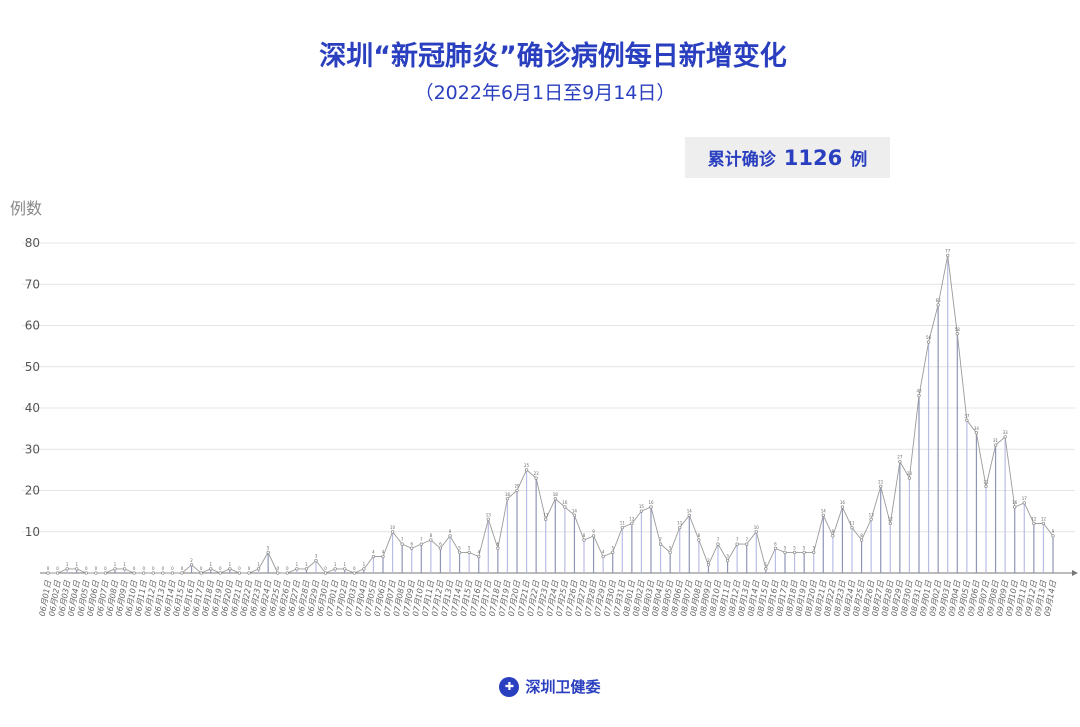  I want to click on data-label: 12, so click(632, 519).